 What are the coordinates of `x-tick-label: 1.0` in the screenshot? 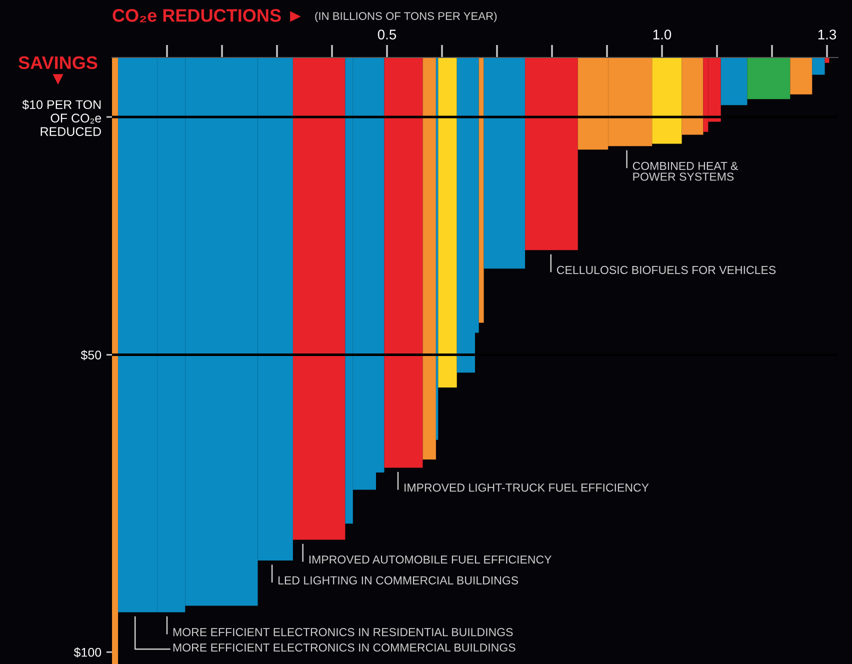 It's located at (662, 35).